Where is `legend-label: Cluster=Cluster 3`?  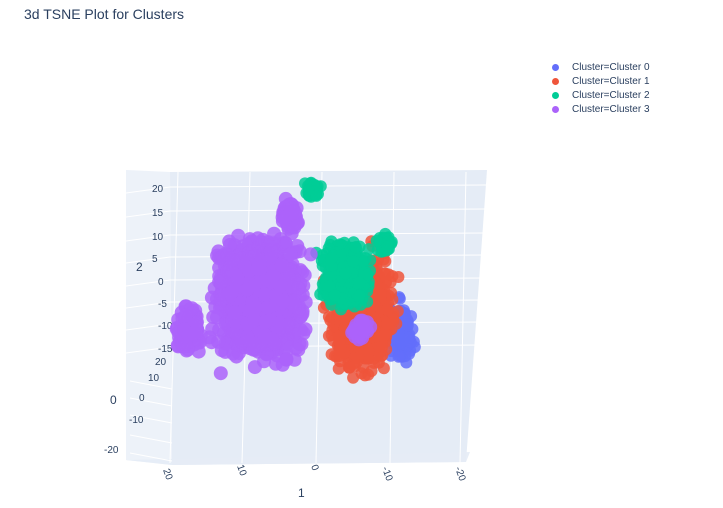 legend-label: Cluster=Cluster 3 is located at coordinates (611, 109).